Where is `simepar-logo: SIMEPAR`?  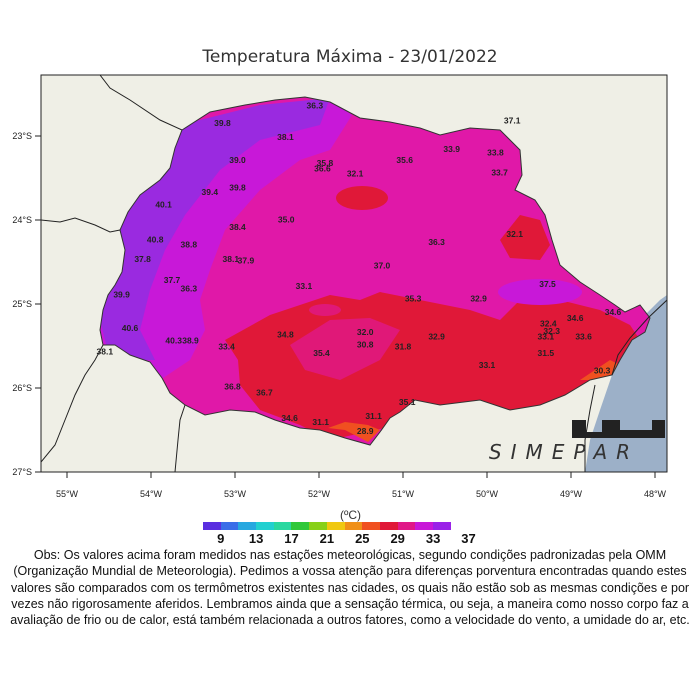 simepar-logo: SIMEPAR is located at coordinates (577, 442).